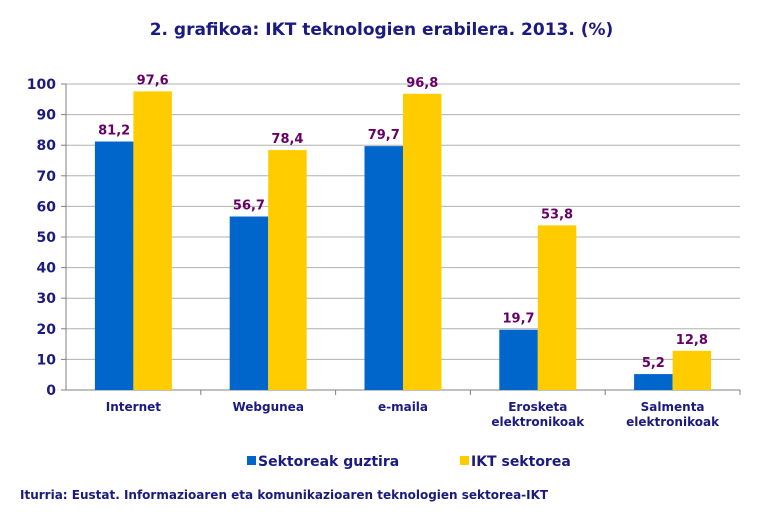 The height and width of the screenshot is (529, 763). What do you see at coordinates (403, 407) in the screenshot?
I see `x-tick-label: e-maila` at bounding box center [403, 407].